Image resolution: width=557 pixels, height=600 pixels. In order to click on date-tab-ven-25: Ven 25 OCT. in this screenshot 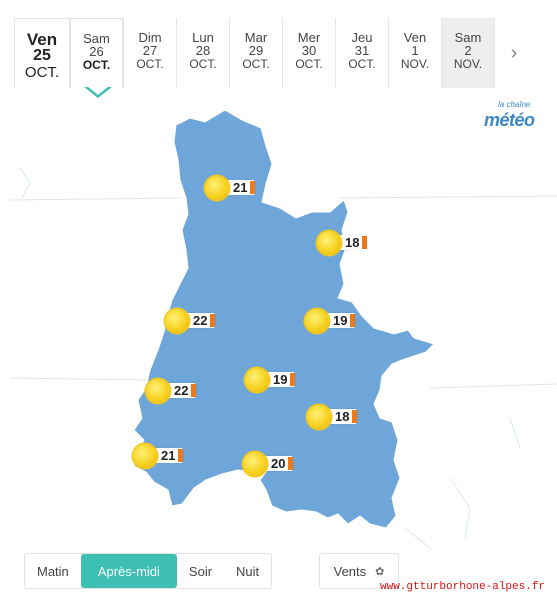, I will do `click(42, 53)`.